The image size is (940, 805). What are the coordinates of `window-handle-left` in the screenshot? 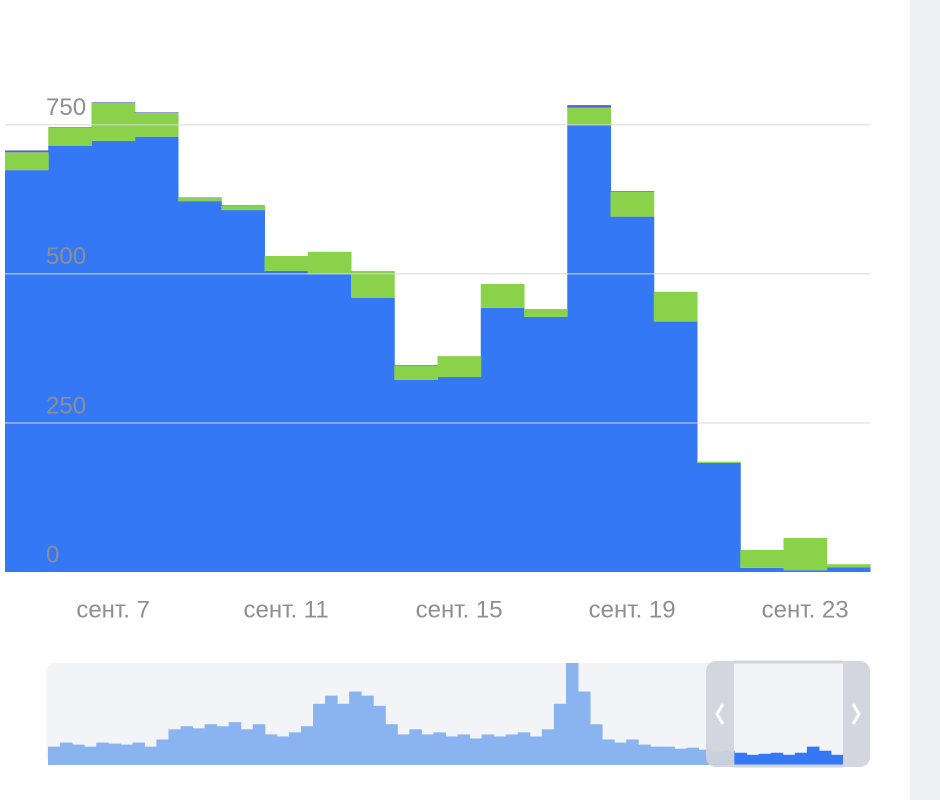 It's located at (720, 714).